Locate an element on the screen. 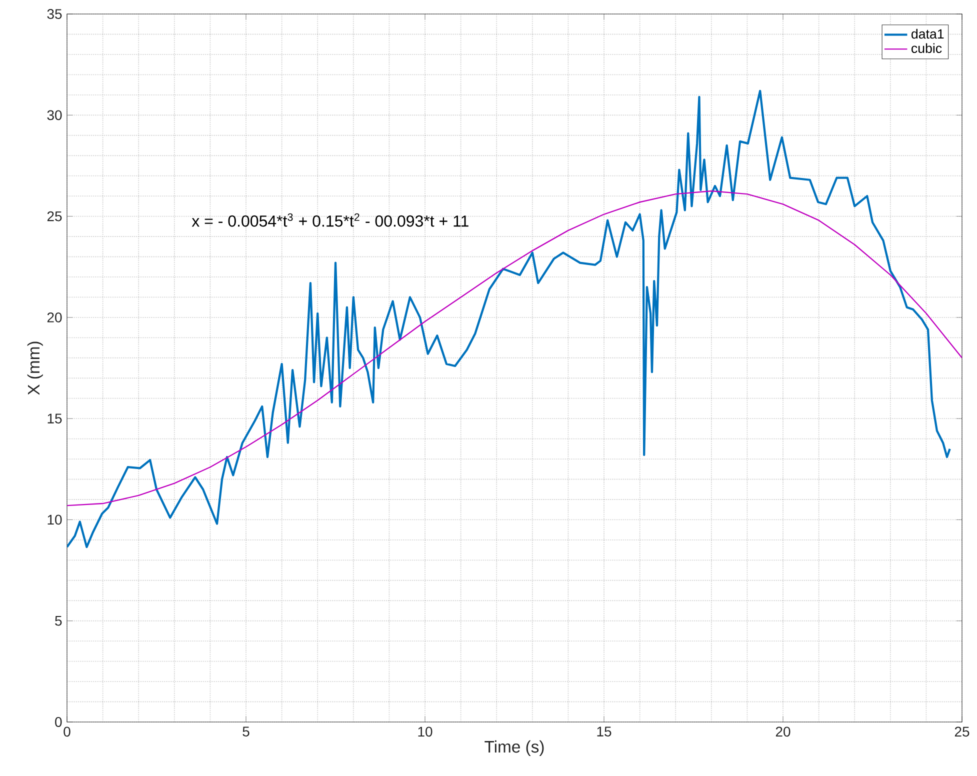 This screenshot has height=776, width=977. y-axis-title: X (mm) is located at coordinates (35, 368).